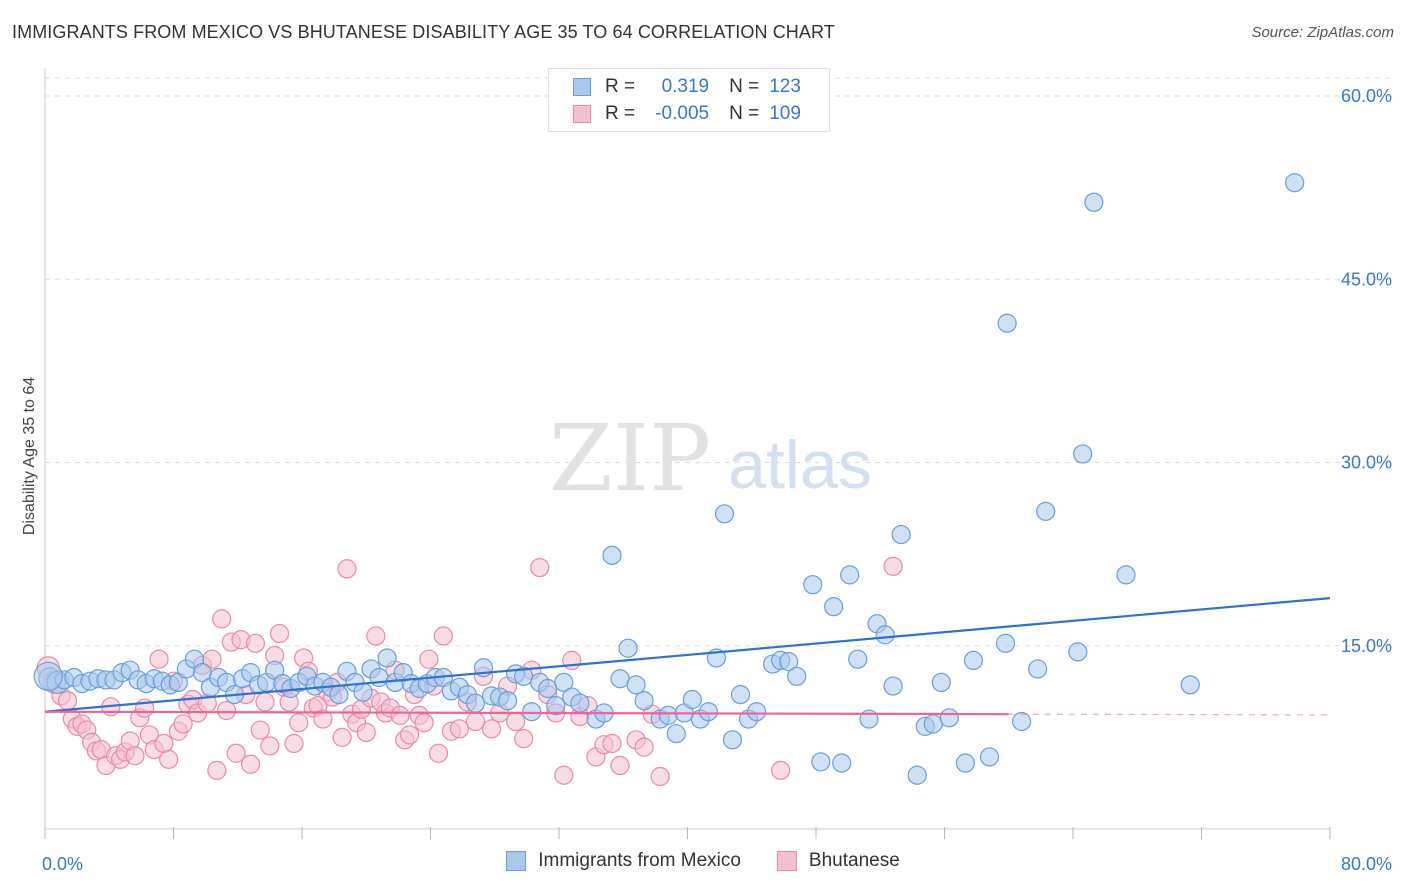  I want to click on series-legend-bhutanese: Bhutanese, so click(838, 861).